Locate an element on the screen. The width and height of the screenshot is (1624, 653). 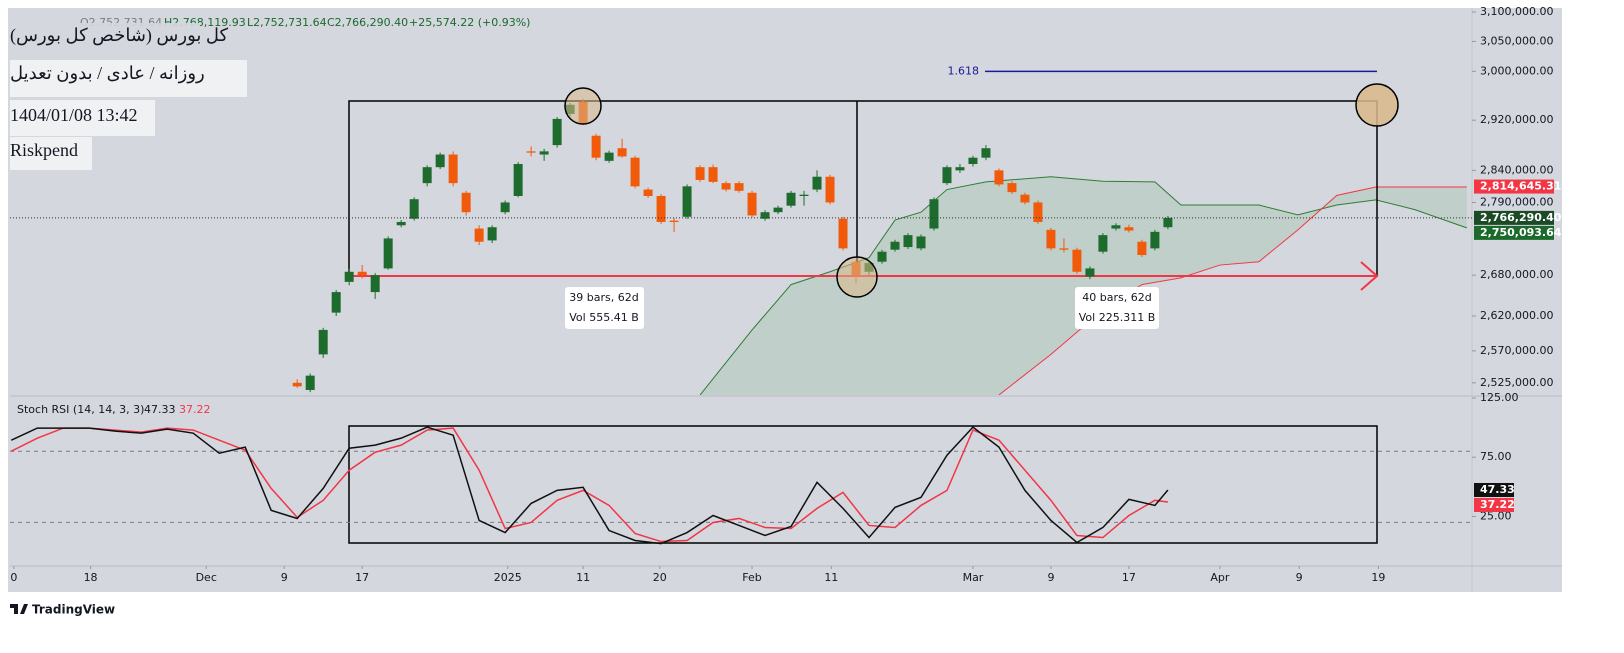
price-badge-text: 2,750,093.64 is located at coordinates (1521, 232).